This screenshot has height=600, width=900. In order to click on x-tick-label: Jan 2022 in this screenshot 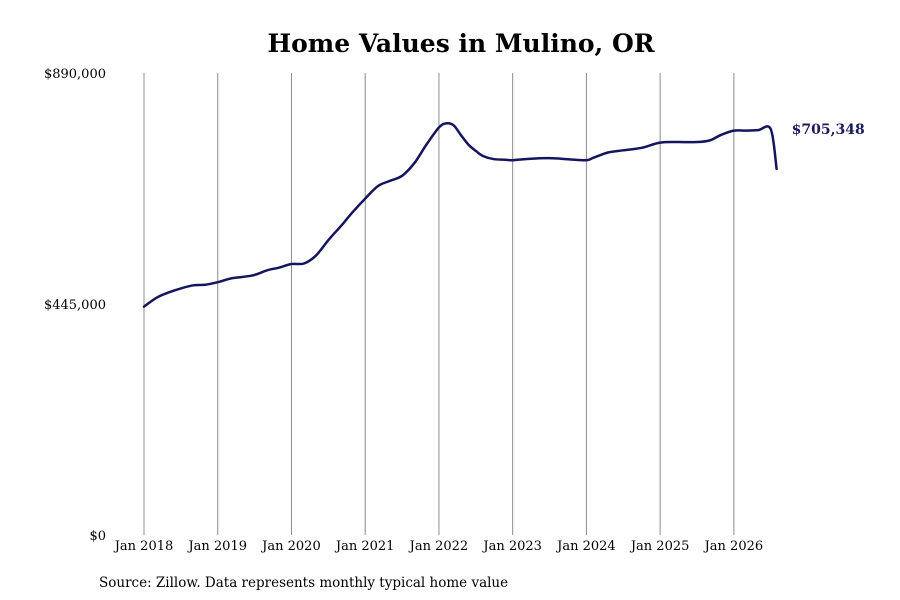, I will do `click(438, 546)`.